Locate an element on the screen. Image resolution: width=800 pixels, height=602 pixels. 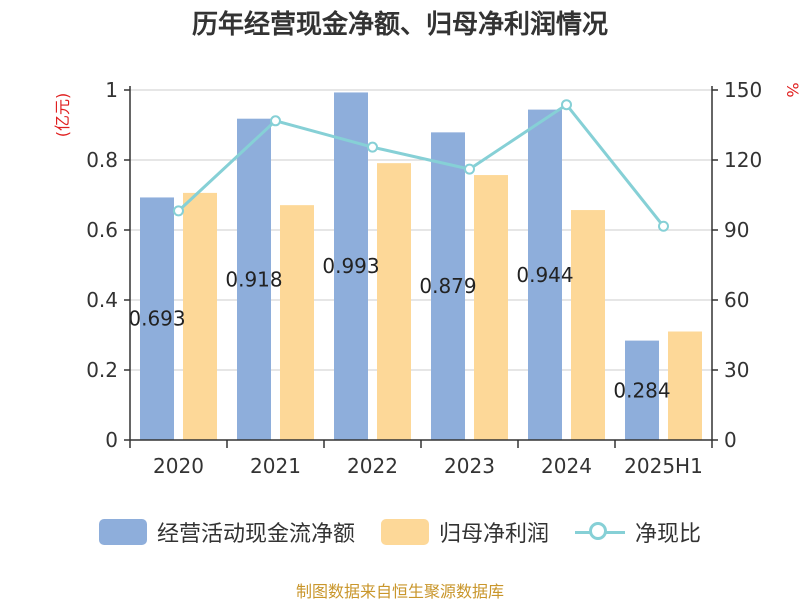
legend: 经营活动现金流净额 归母净利润 净现比 is located at coordinates (400, 532).